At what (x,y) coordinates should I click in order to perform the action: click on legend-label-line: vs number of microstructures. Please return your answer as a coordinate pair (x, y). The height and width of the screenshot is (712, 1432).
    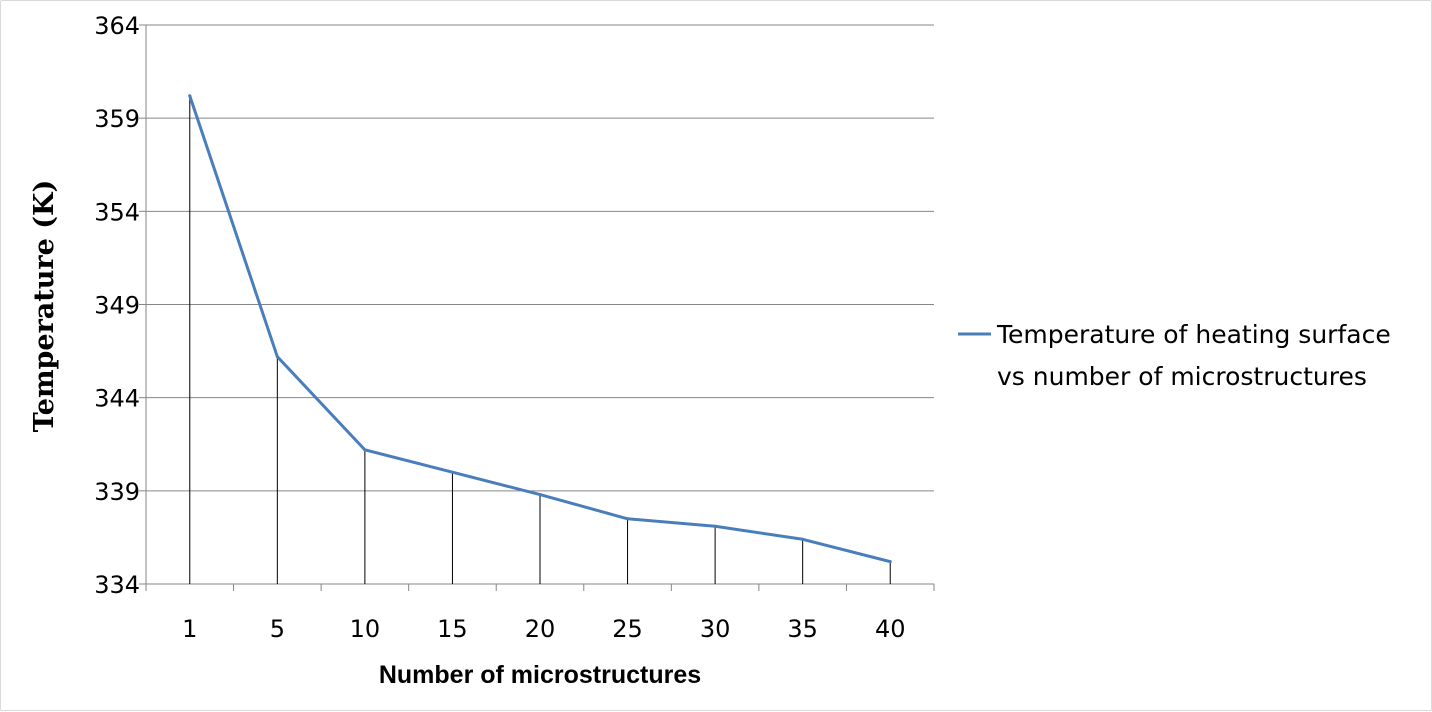
    Looking at the image, I should click on (1182, 376).